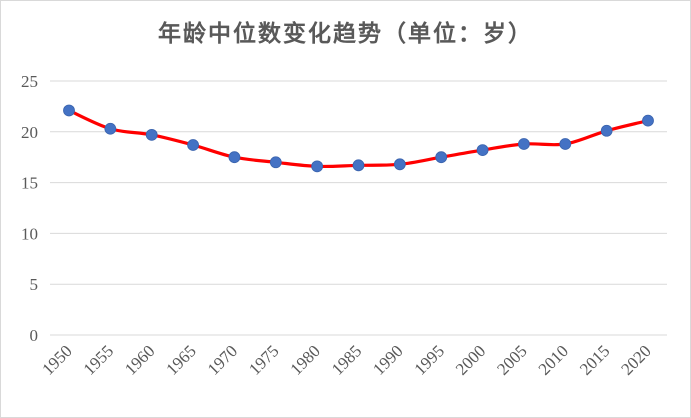 This screenshot has width=691, height=418. What do you see at coordinates (29, 132) in the screenshot?
I see `y-tick-label: 20` at bounding box center [29, 132].